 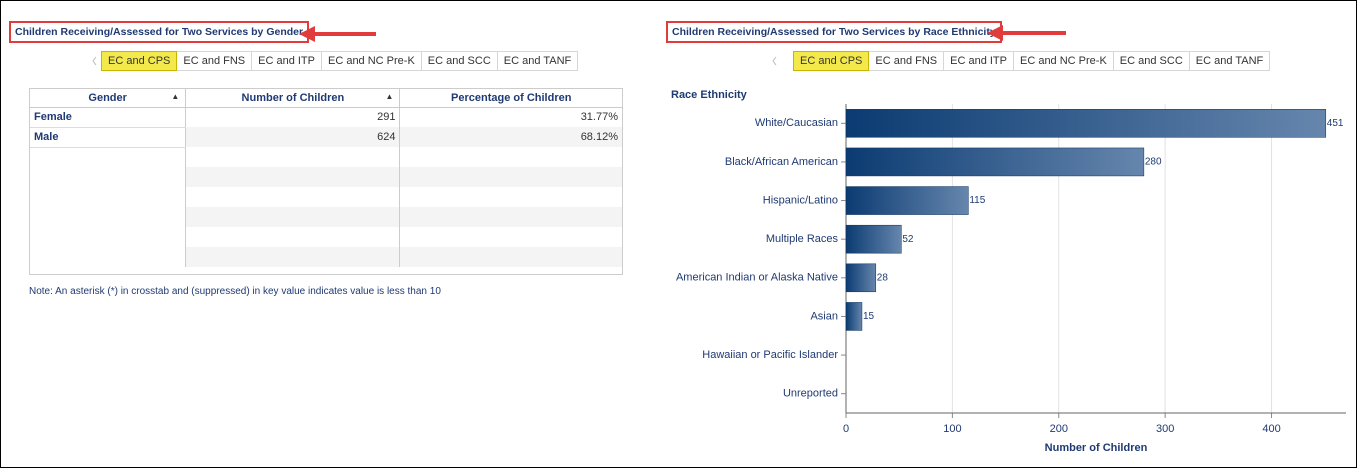 I want to click on y-tick-label: Unreported, so click(x=810, y=394).